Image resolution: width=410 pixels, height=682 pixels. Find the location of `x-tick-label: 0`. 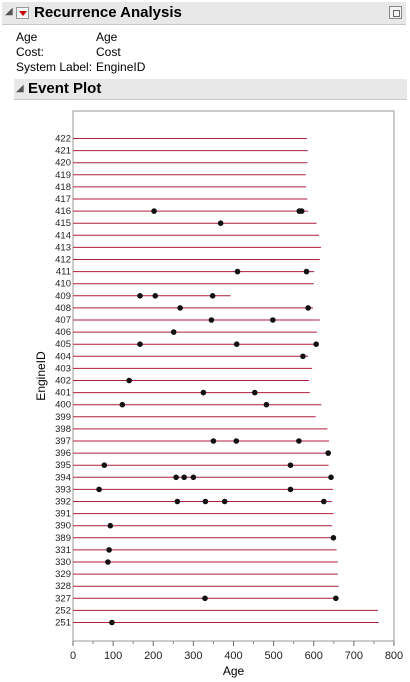

x-tick-label: 0 is located at coordinates (73, 656).